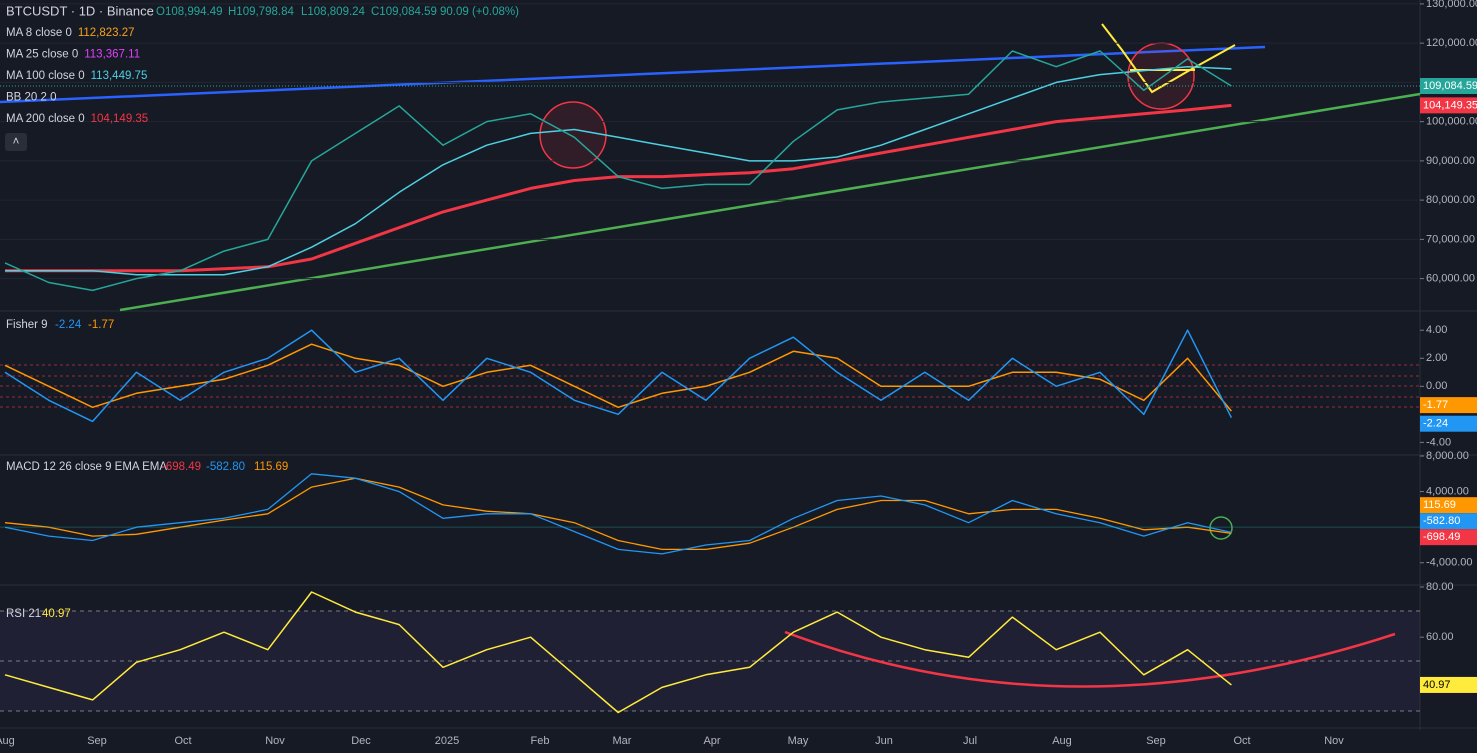 The height and width of the screenshot is (753, 1477). I want to click on x-tick-label: Mar, so click(622, 741).